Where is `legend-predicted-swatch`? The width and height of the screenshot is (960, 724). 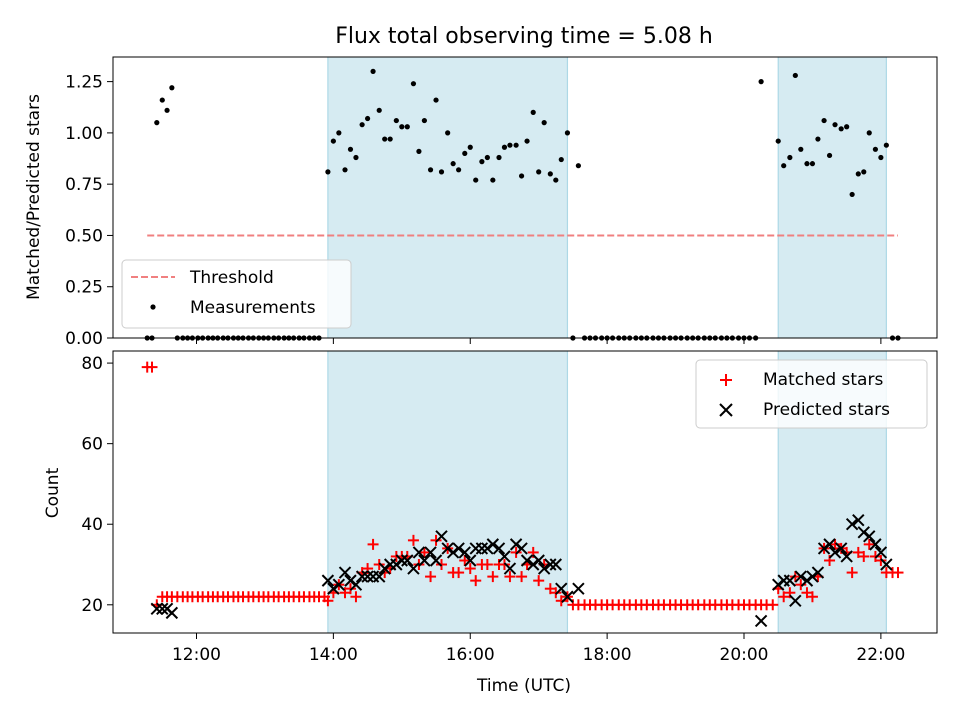
legend-predicted-swatch is located at coordinates (726, 410).